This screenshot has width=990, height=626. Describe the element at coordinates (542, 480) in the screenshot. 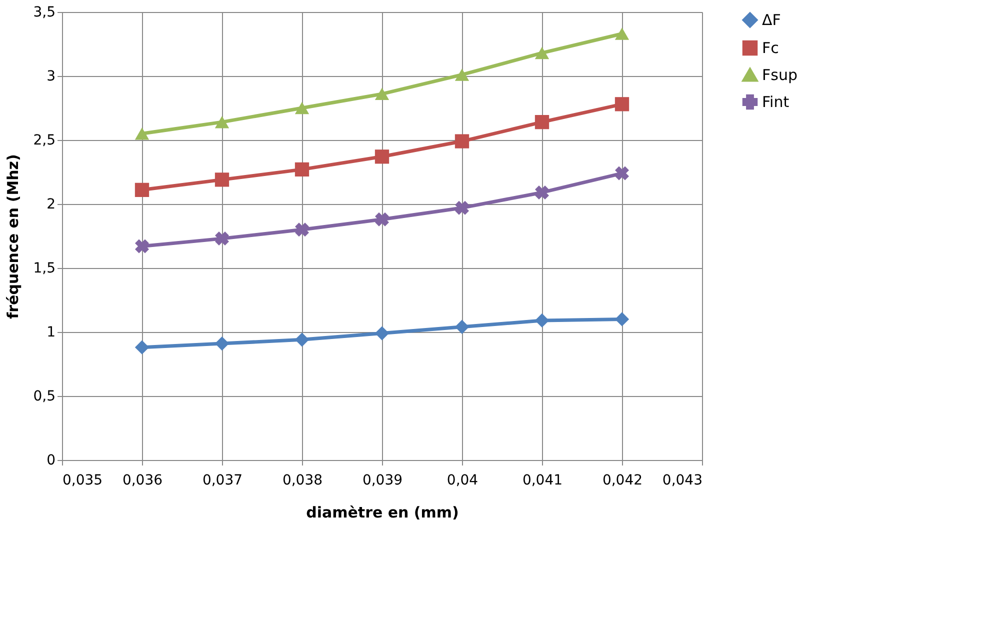

I see `x-tick-label: 0,041` at that location.